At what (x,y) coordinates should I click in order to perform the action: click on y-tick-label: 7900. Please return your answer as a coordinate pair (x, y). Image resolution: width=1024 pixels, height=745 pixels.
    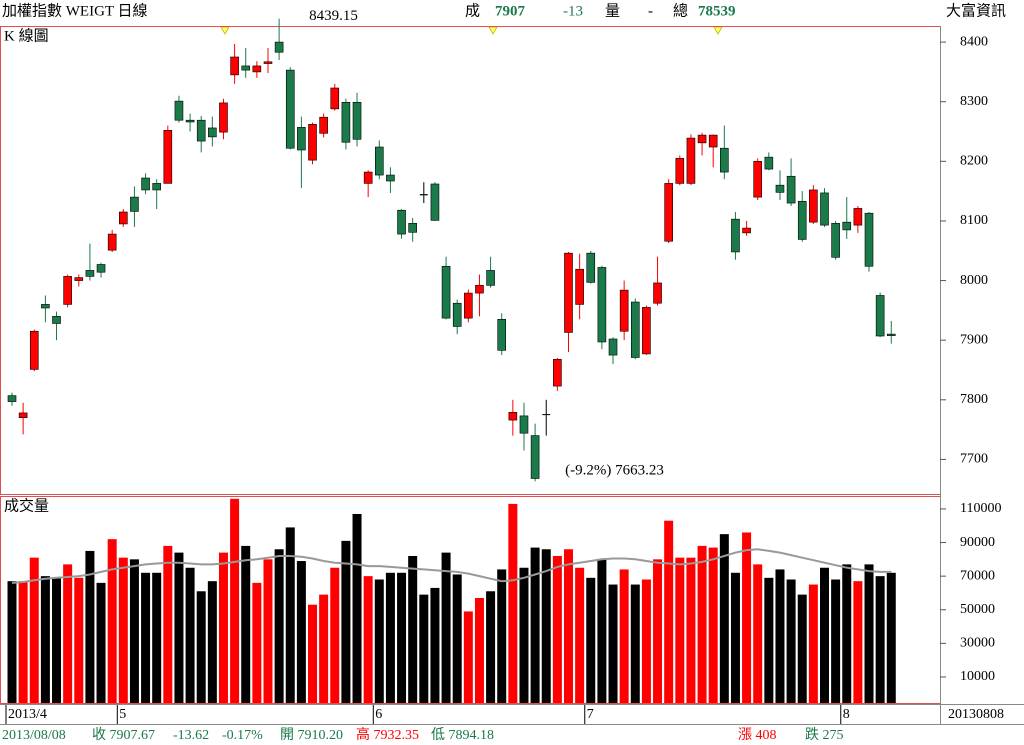
    Looking at the image, I should click on (974, 339).